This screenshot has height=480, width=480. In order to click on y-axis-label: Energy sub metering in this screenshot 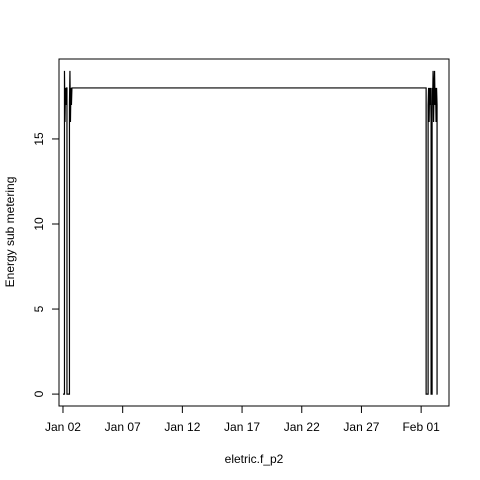, I will do `click(10, 232)`.